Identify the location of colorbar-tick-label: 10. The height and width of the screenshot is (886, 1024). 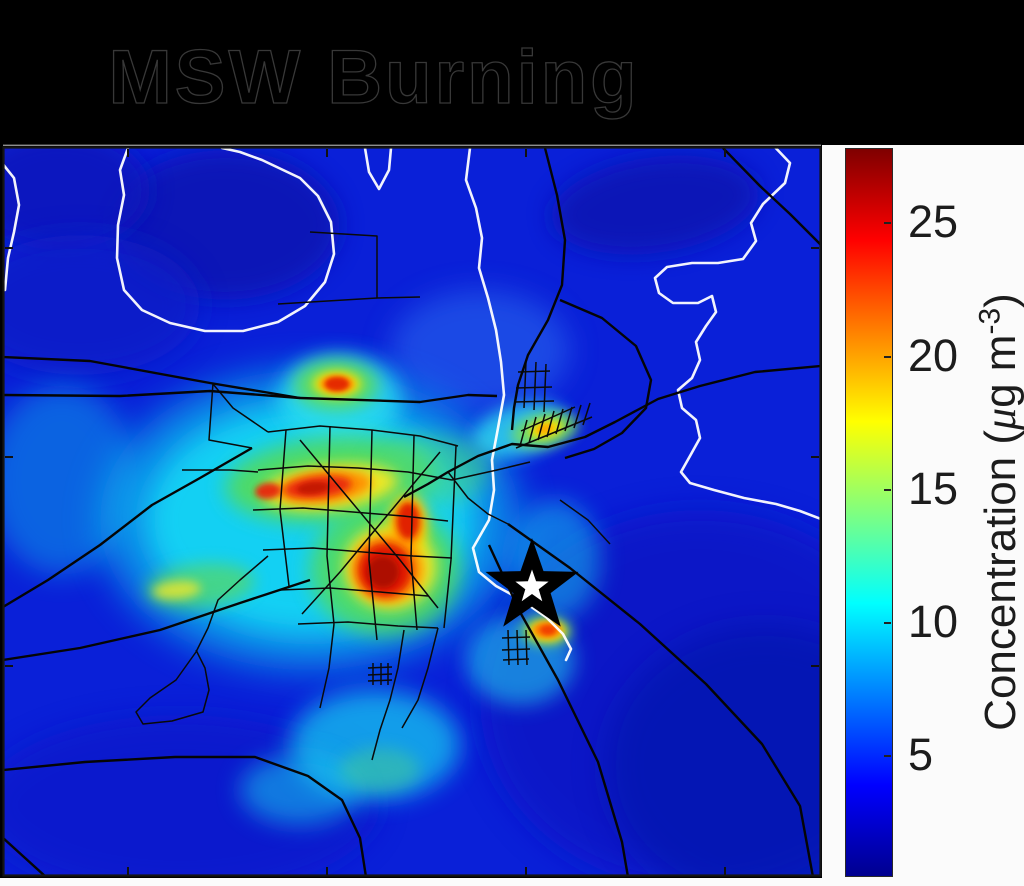
(933, 621).